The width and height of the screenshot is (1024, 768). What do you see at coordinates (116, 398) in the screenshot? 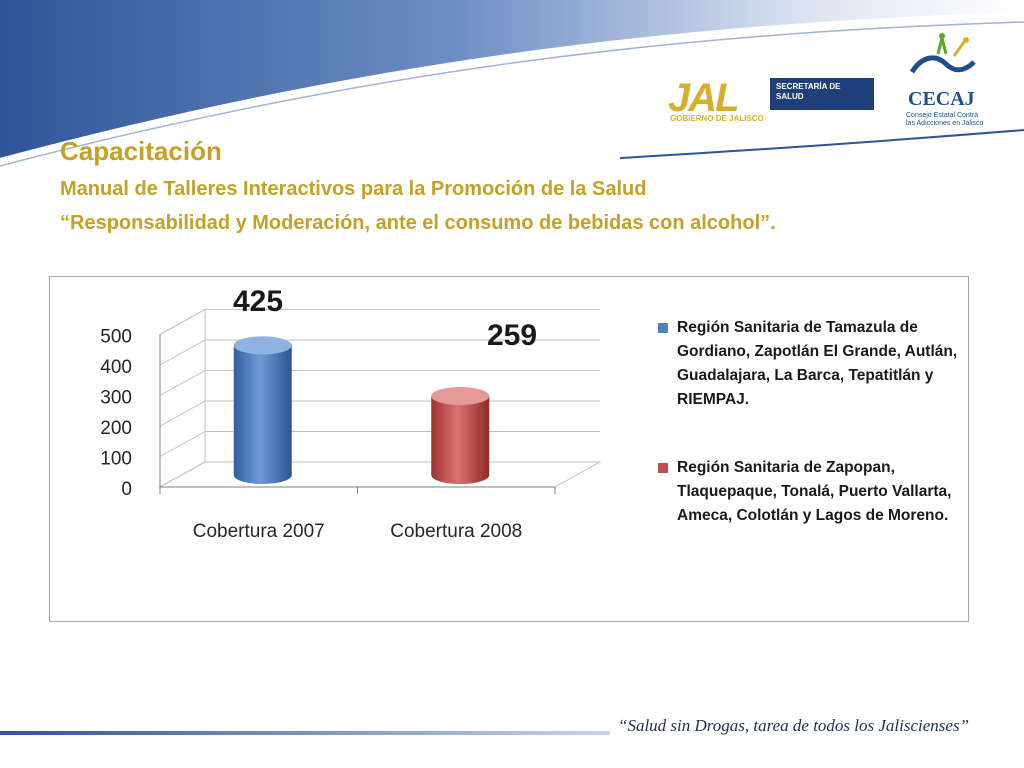
I see `y-tick-label-3: 300` at bounding box center [116, 398].